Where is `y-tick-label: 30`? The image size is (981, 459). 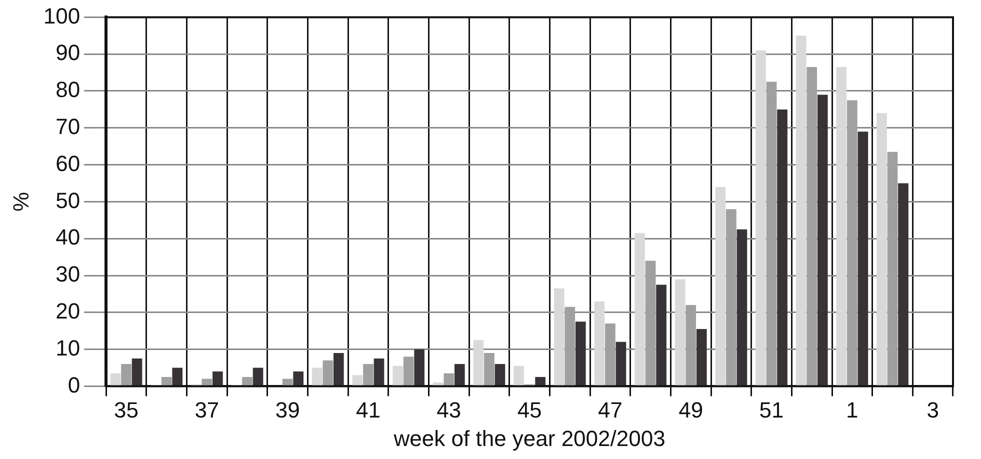 y-tick-label: 30 is located at coordinates (68, 274).